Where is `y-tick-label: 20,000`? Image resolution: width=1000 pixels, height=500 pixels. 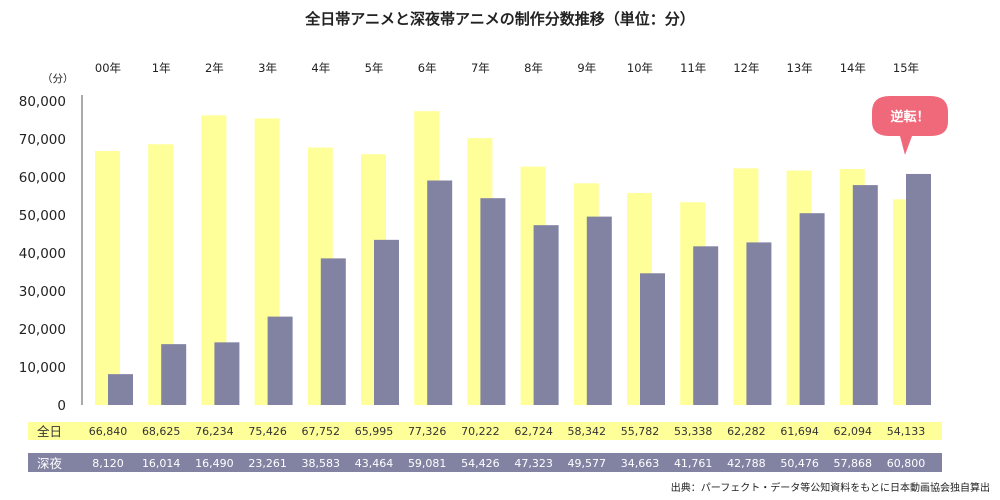 y-tick-label: 20,000 is located at coordinates (42, 330).